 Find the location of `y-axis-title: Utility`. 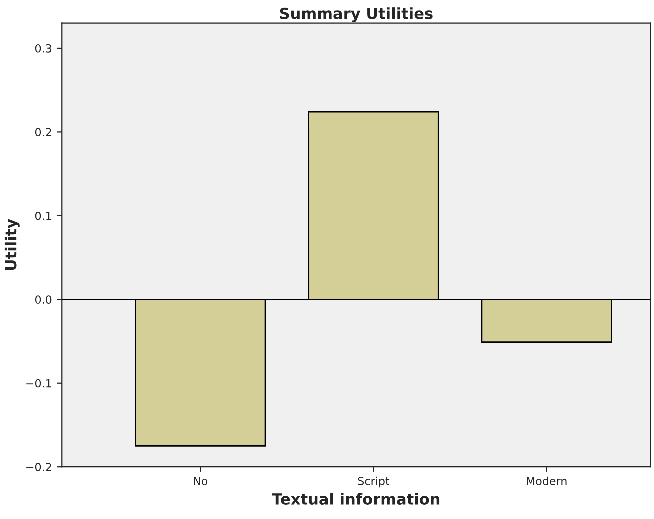

y-axis-title: Utility is located at coordinates (12, 244).